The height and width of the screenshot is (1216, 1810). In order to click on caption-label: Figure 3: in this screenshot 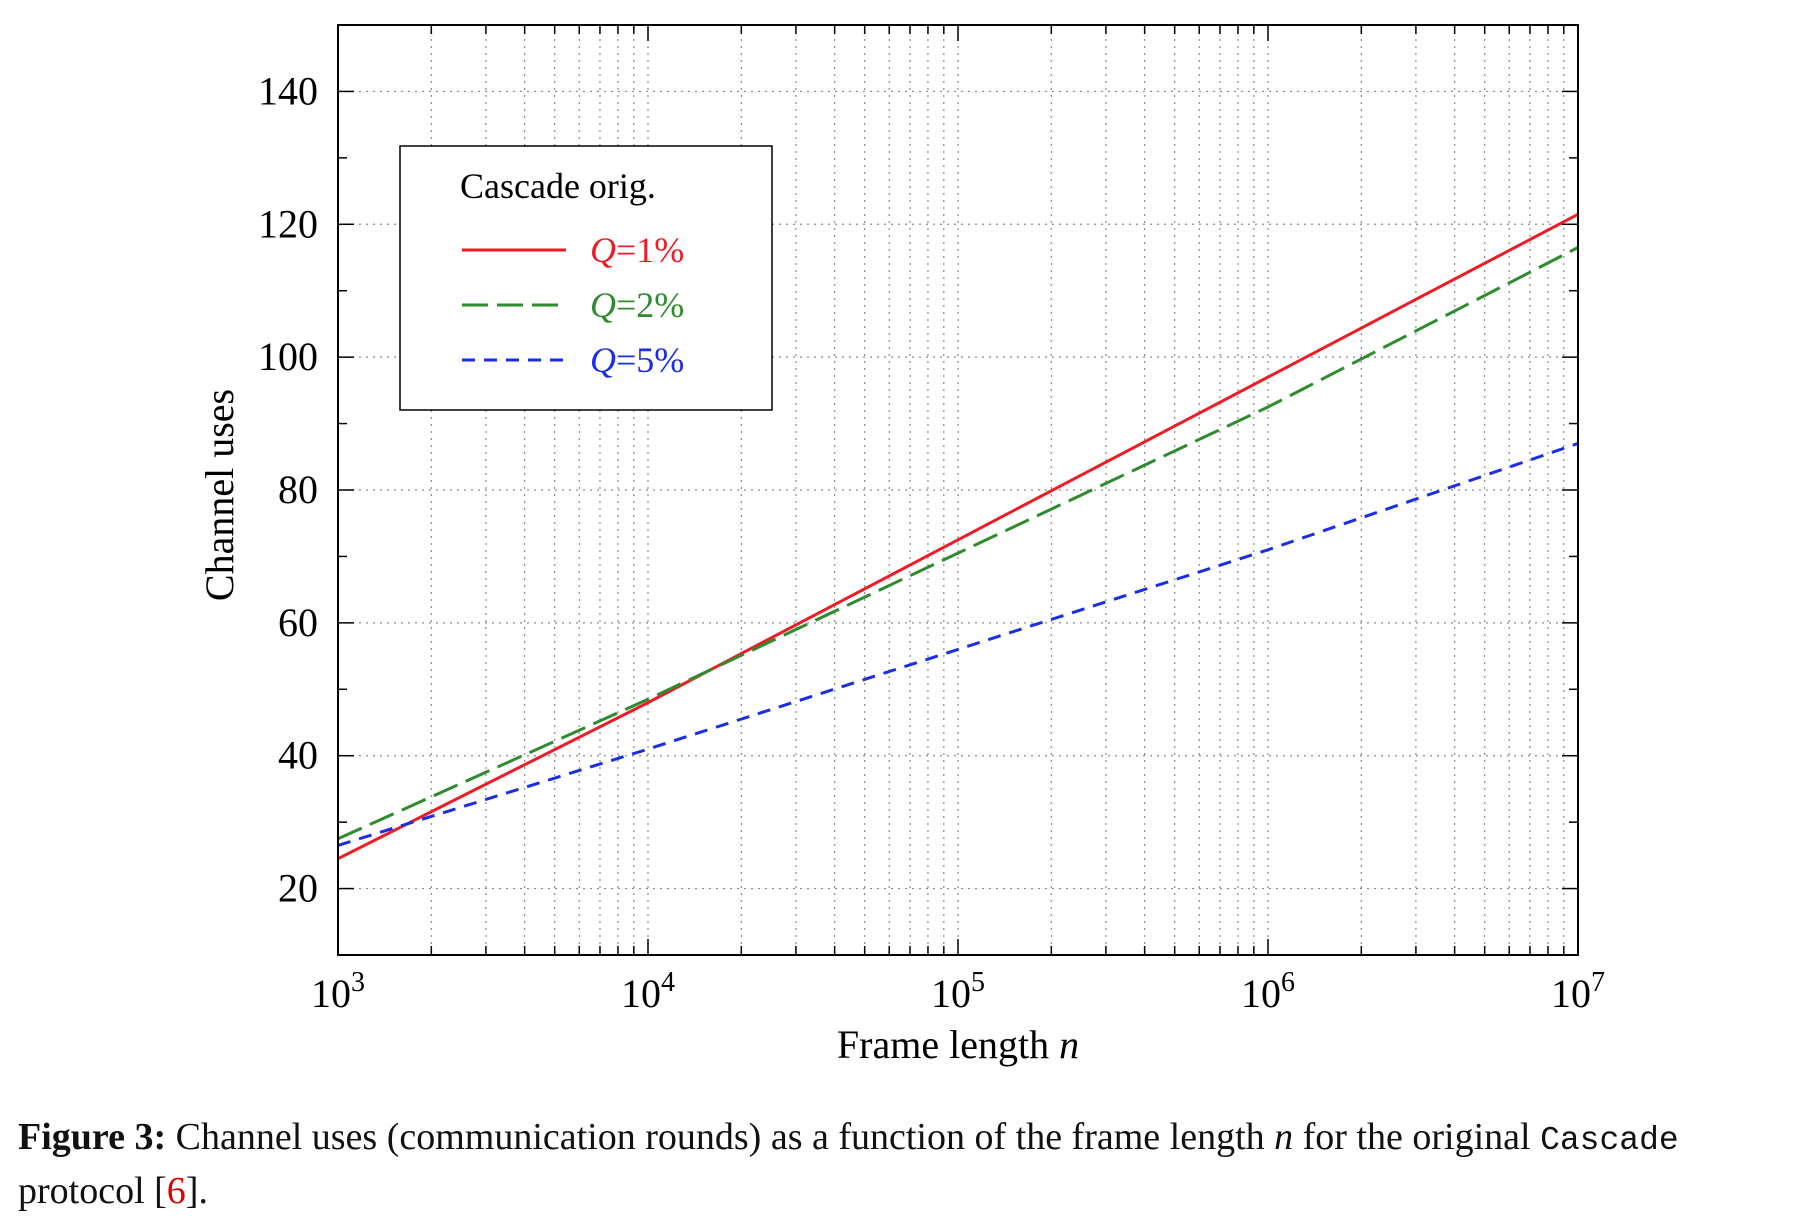, I will do `click(92, 1137)`.